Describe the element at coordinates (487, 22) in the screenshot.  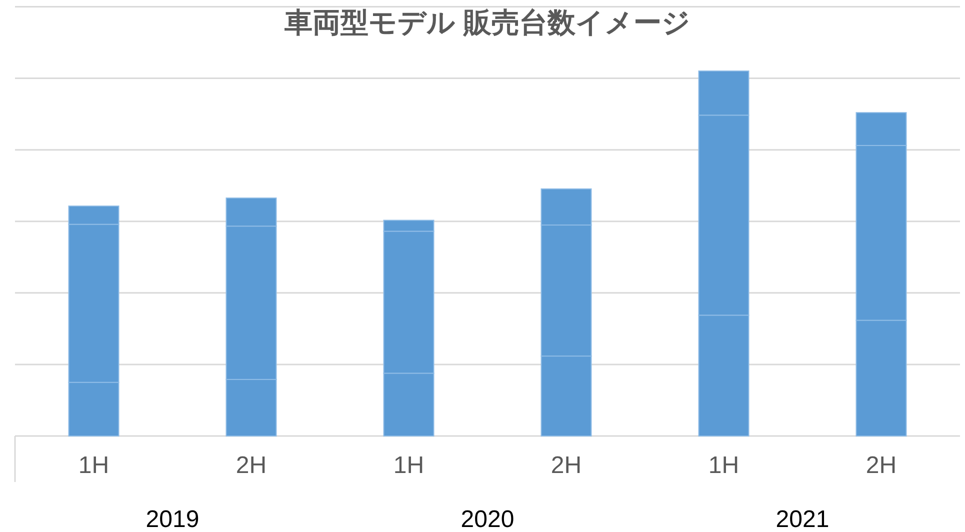
I see `chart-title: 車両型モデル 販売台数イメージ` at that location.